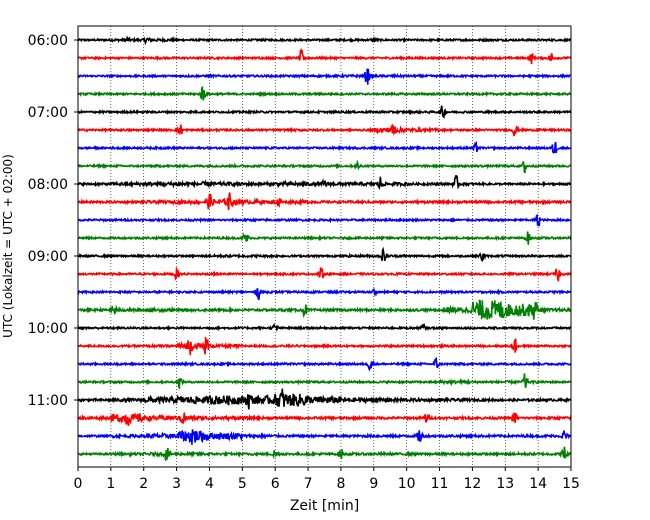 This screenshot has height=520, width=650. I want to click on y-axis-ticks: 06:00 07:00 08:00 09:00 10:00 11:00, so click(53, 221).